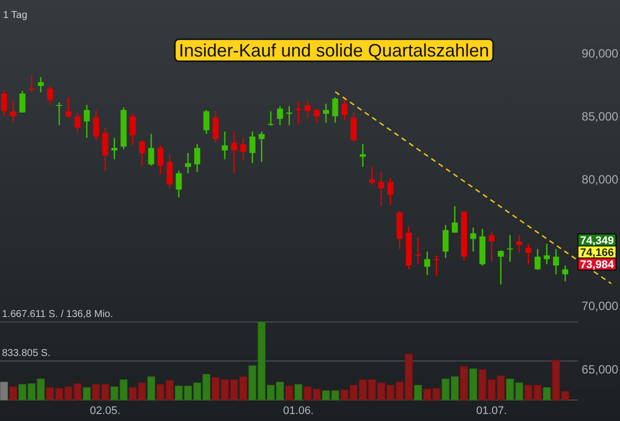 The width and height of the screenshot is (620, 421). I want to click on x-tick-label: 02.05., so click(105, 411).